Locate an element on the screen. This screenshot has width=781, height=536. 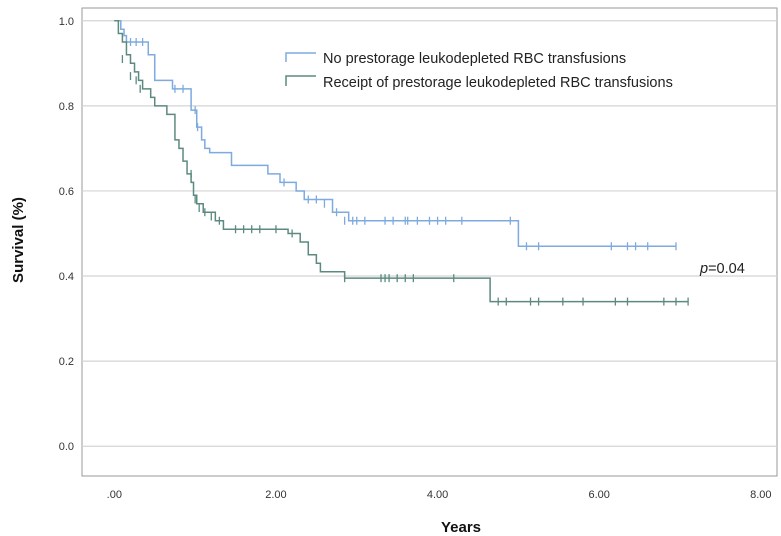
y-tick-label-0: 0.0 is located at coordinates (66, 447).